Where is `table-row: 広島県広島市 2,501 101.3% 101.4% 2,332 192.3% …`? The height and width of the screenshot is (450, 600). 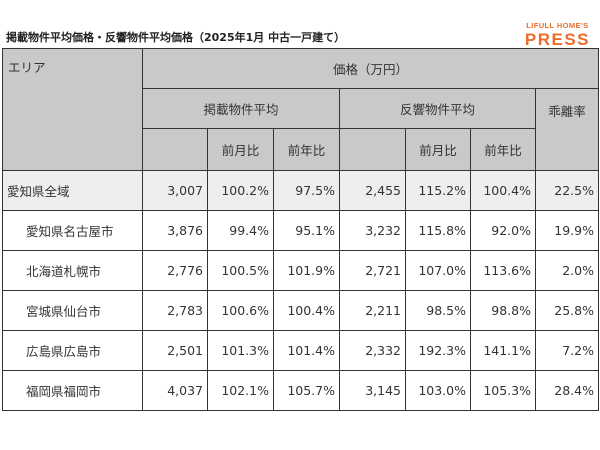
table-row: 広島県広島市 2,501 101.3% 101.4% 2,332 192.3% … is located at coordinates (300, 350).